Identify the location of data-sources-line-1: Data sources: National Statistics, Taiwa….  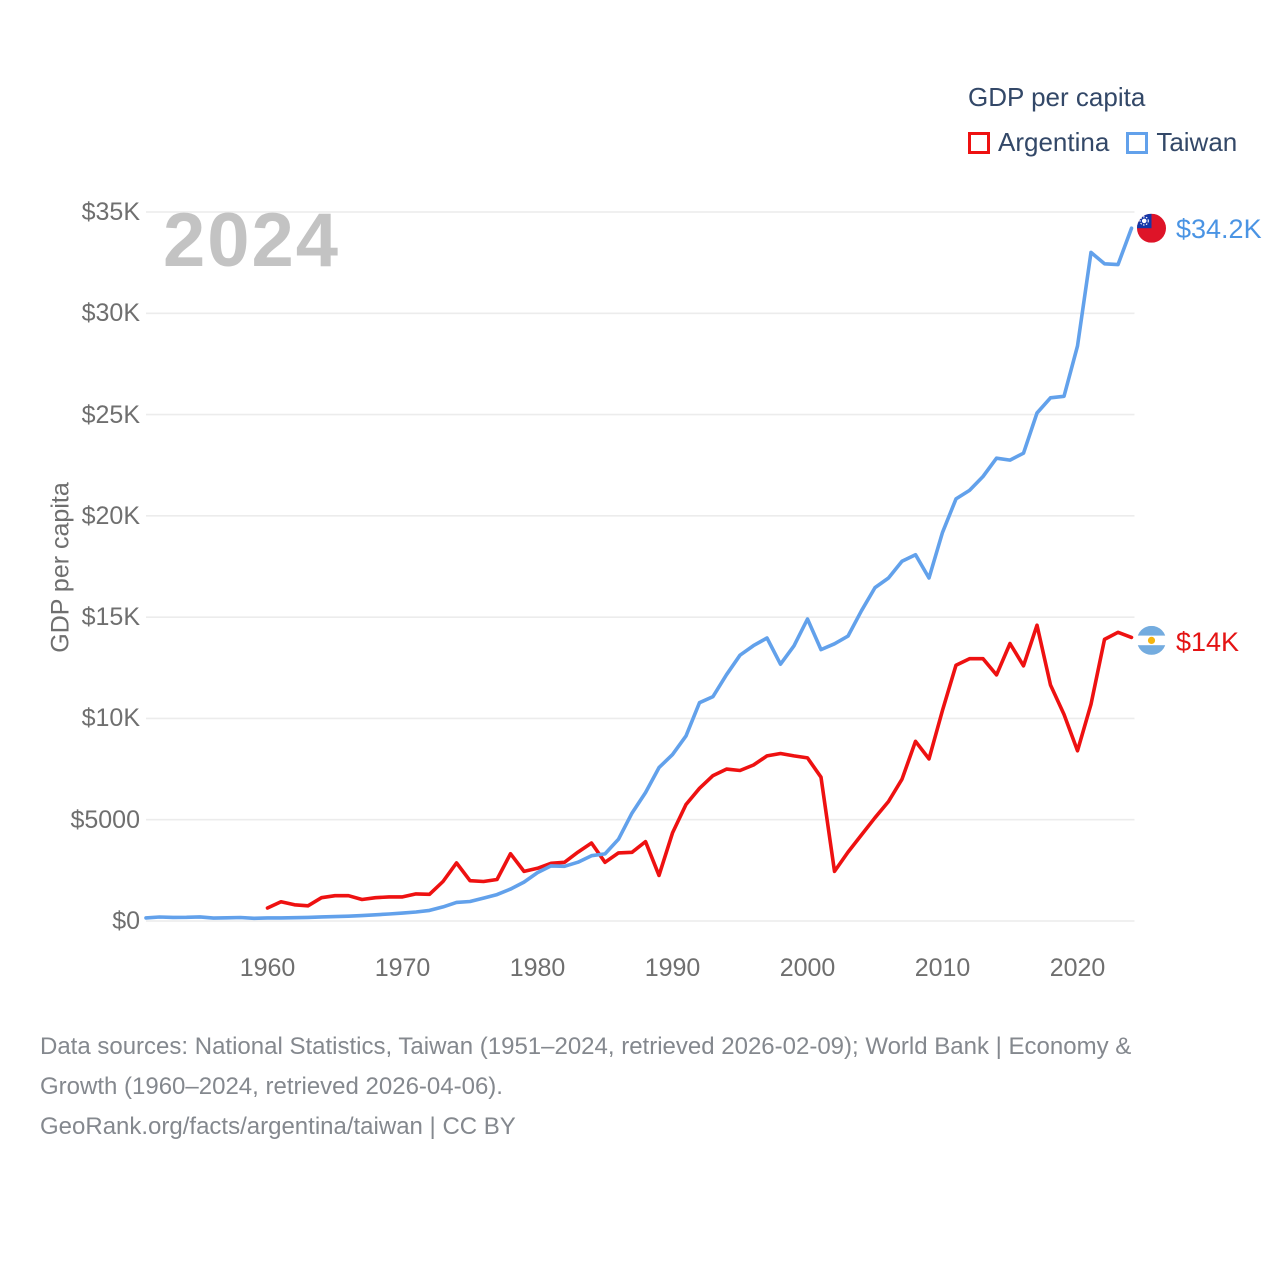
(586, 1046).